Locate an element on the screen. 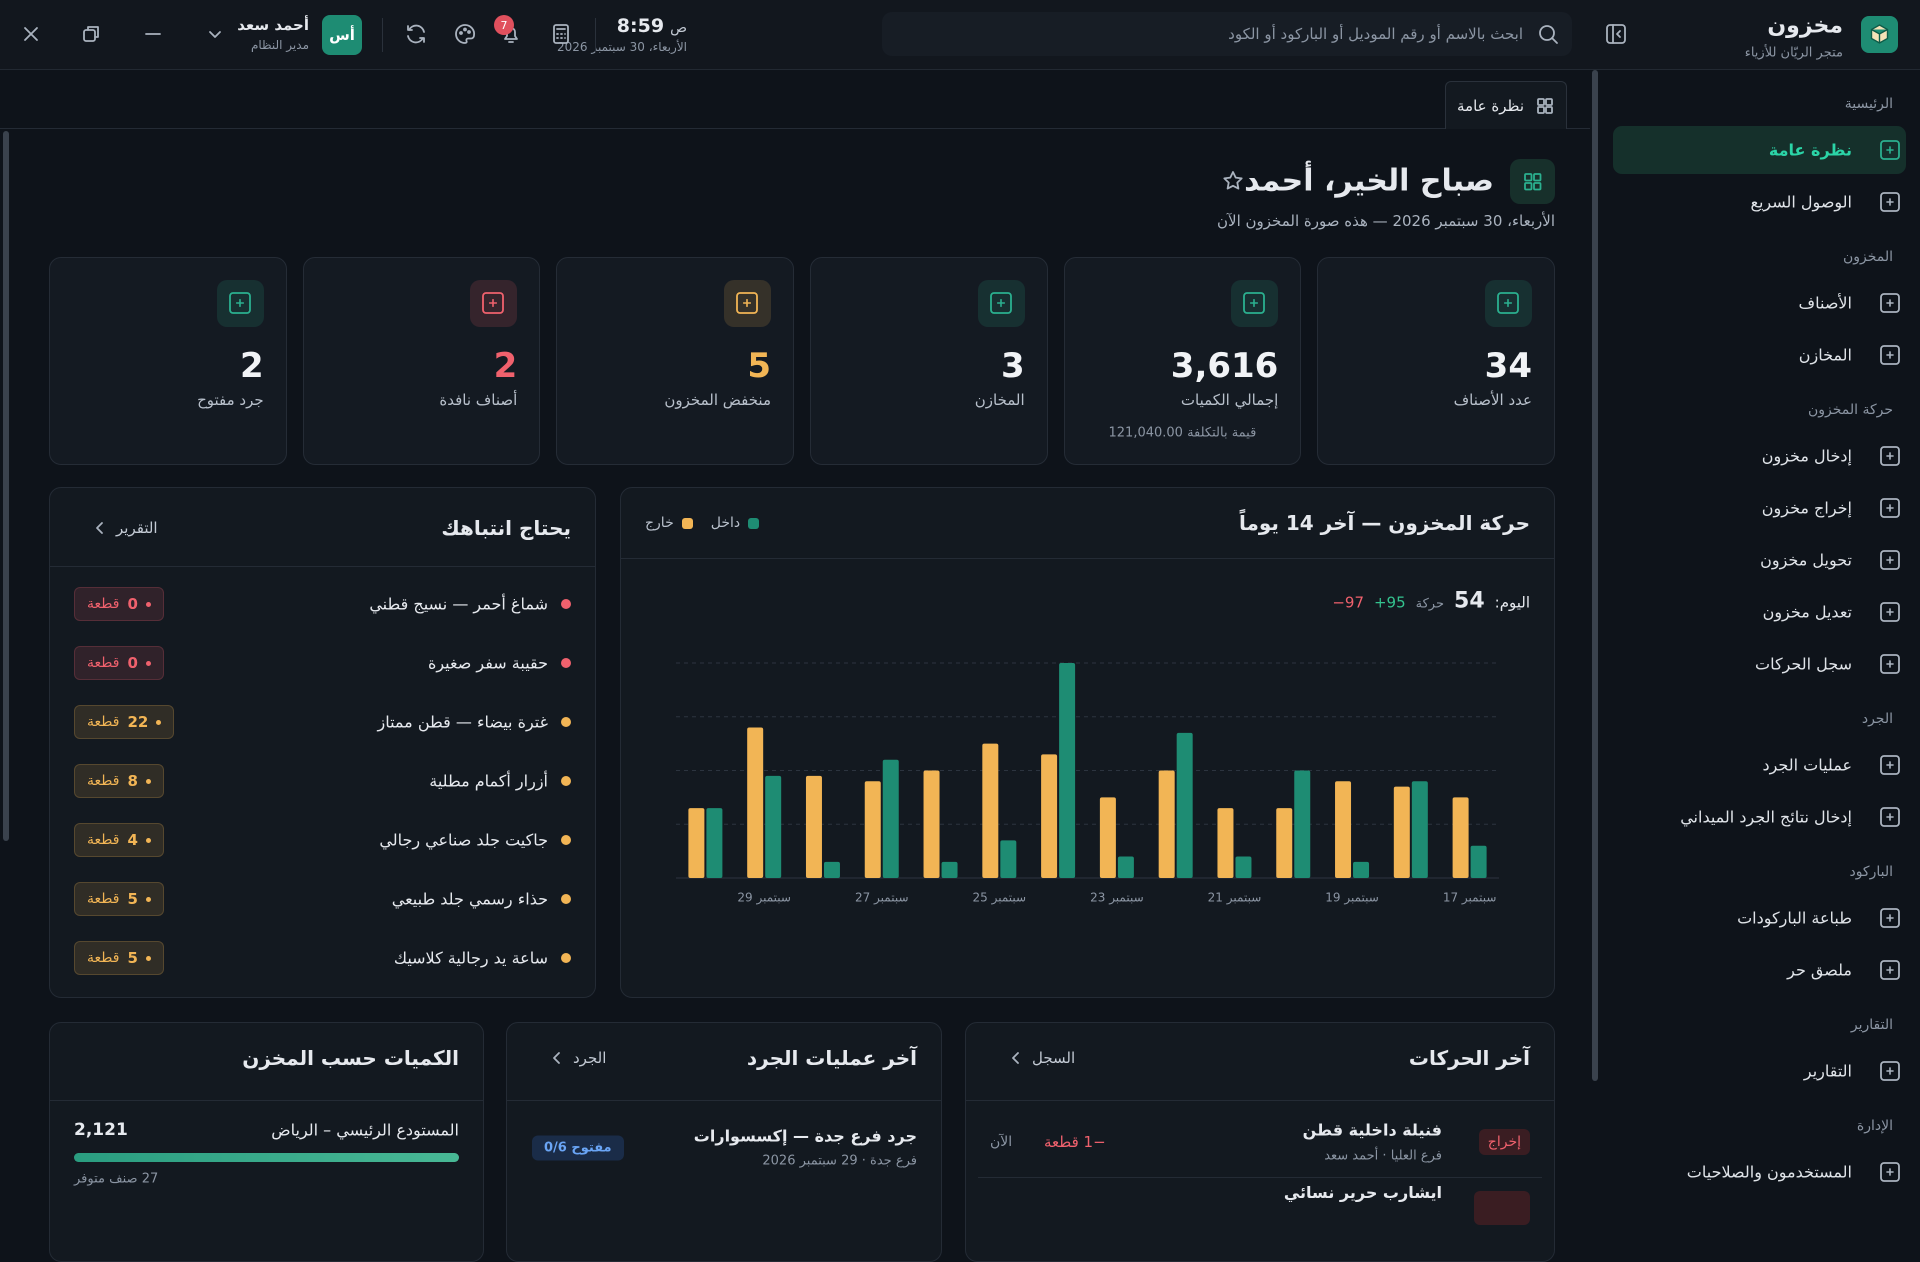 This screenshot has height=1262, width=1920. sidebar-item: إخراج مخزون is located at coordinates (1759, 508).